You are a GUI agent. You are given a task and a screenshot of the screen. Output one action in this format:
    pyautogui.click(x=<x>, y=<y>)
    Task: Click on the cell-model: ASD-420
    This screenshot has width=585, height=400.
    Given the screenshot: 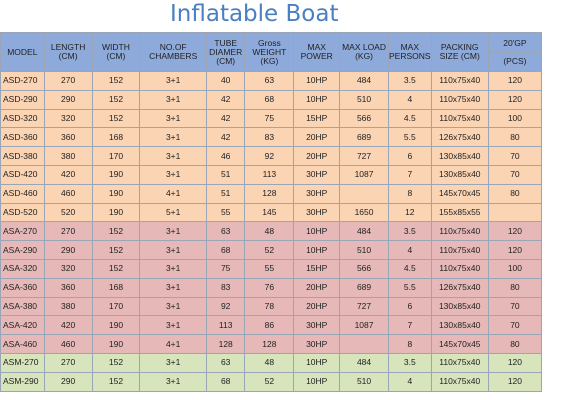 What is the action you would take?
    pyautogui.click(x=22, y=174)
    